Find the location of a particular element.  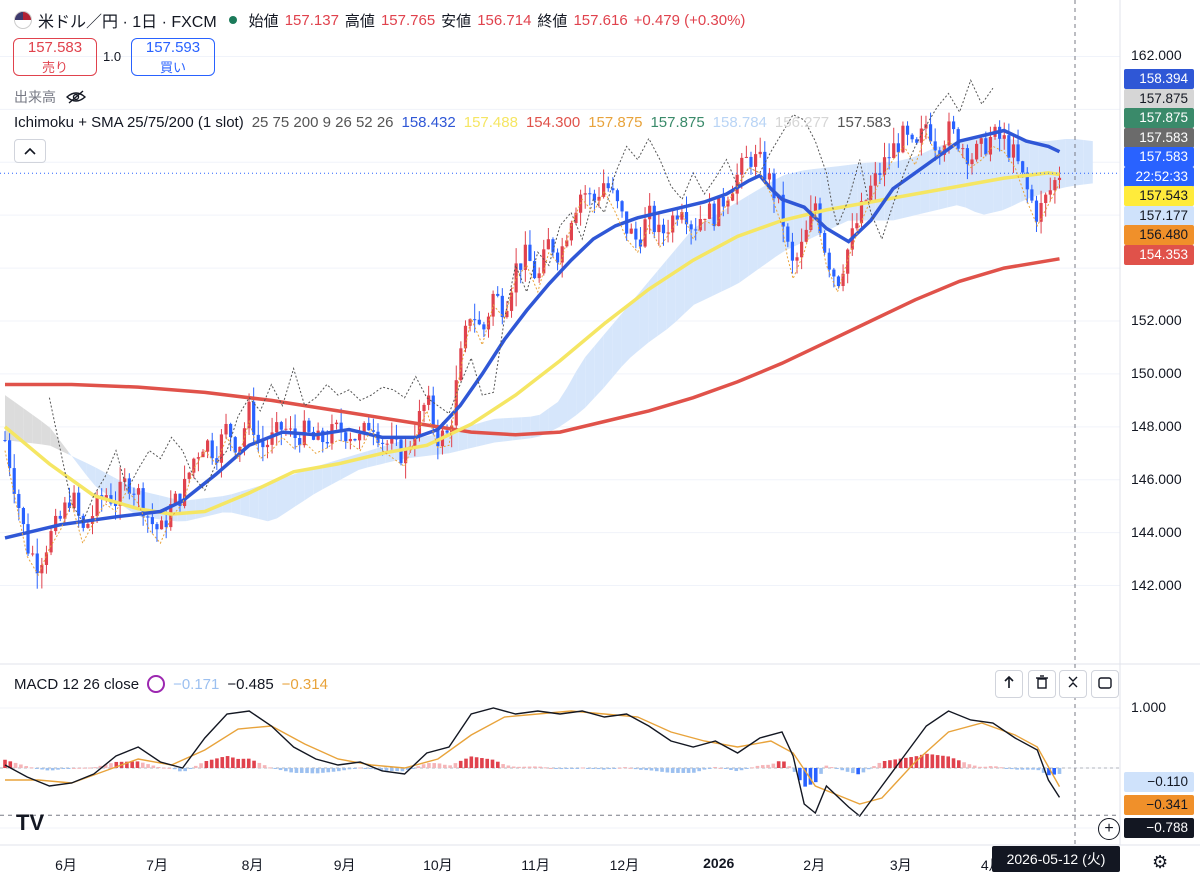

order-quantity: 1.0 is located at coordinates (112, 56).